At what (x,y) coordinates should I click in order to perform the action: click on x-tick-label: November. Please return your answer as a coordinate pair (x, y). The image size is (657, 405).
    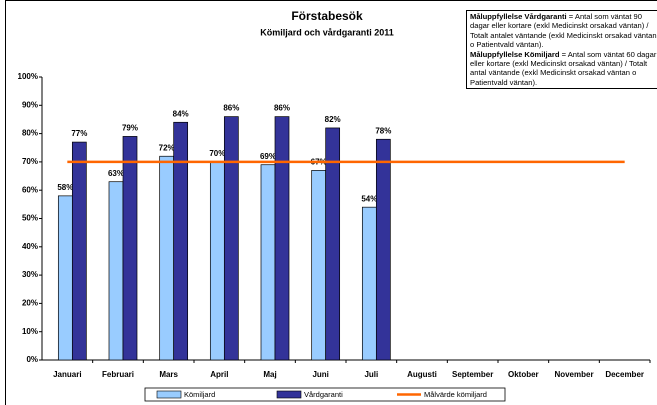
    Looking at the image, I should click on (573, 374).